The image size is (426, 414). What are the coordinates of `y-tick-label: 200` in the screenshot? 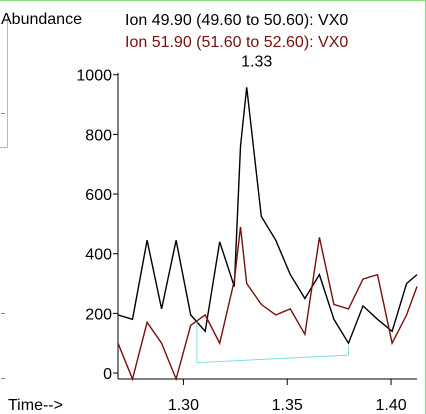 It's located at (98, 314).